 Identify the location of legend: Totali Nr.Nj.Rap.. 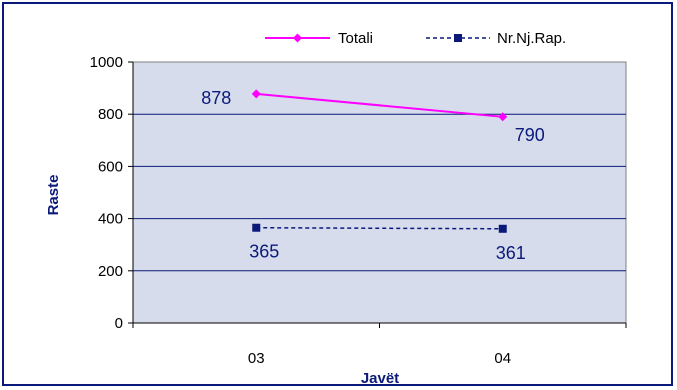
(415, 38).